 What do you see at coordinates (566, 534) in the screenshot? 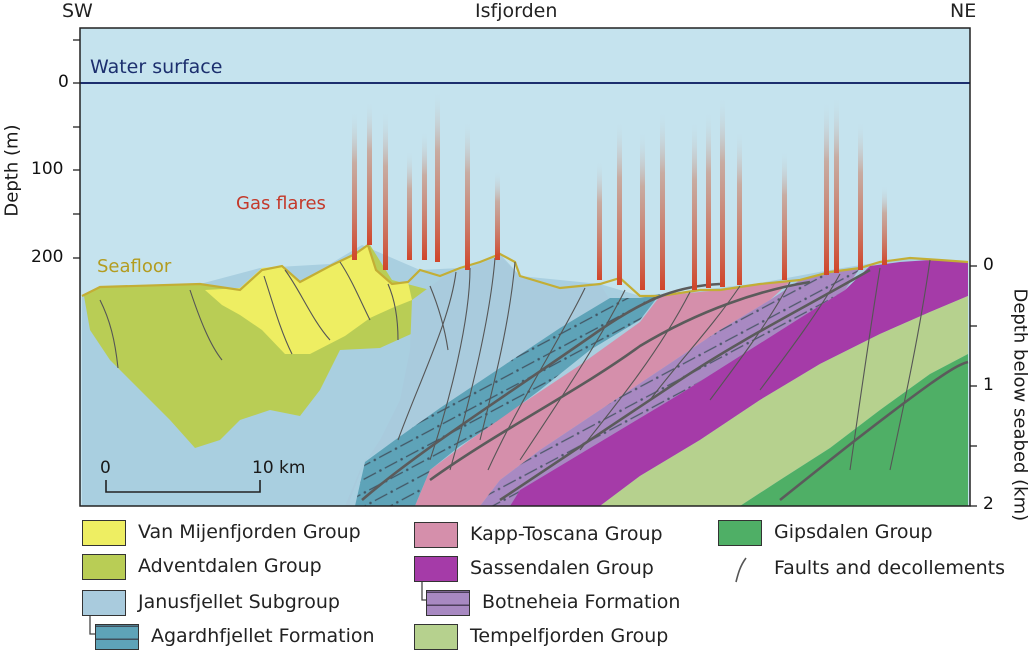
I see `legend-label: Kapp-Toscana Group` at bounding box center [566, 534].